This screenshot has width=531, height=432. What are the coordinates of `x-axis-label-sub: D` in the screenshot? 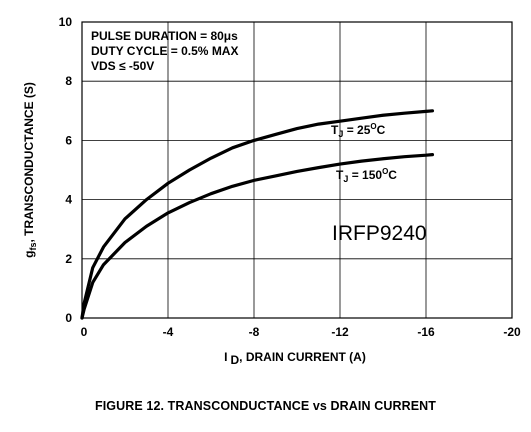 It's located at (235, 360).